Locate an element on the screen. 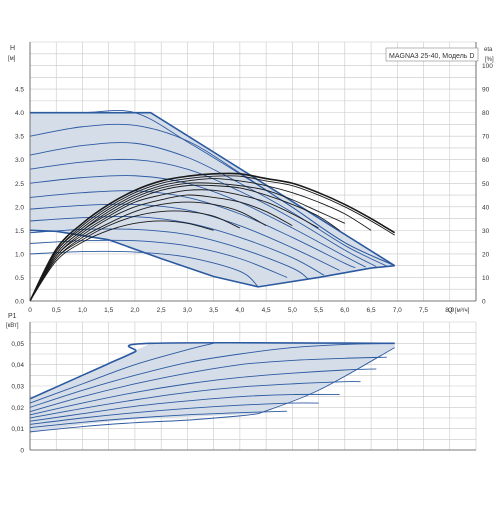  x-tick-label: 1,0 is located at coordinates (82, 310).